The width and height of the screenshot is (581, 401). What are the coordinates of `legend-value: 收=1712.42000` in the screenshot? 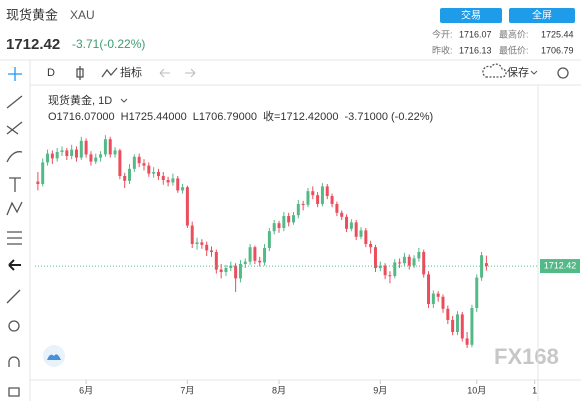 It's located at (301, 116).